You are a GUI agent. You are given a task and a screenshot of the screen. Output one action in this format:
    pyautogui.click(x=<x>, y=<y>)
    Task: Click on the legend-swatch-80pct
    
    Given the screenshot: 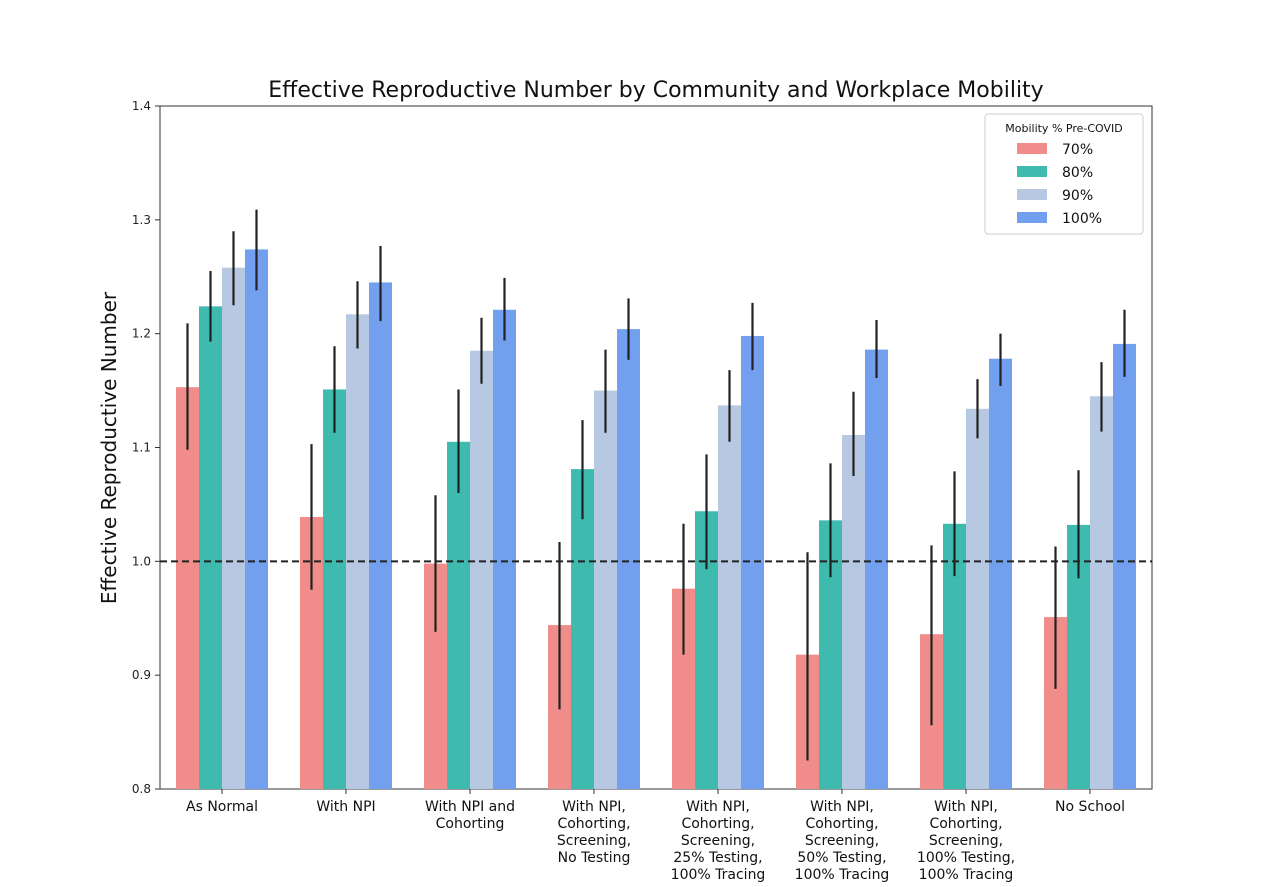 What is the action you would take?
    pyautogui.click(x=1032, y=171)
    